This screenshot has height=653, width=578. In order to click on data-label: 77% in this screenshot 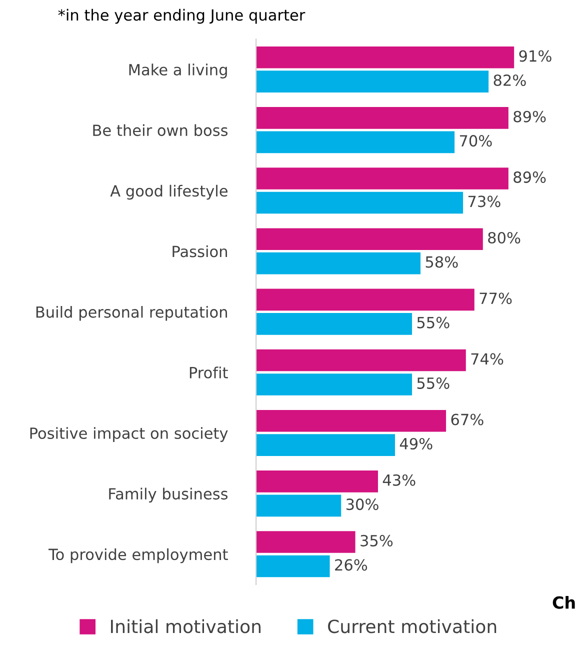, I will do `click(496, 298)`.